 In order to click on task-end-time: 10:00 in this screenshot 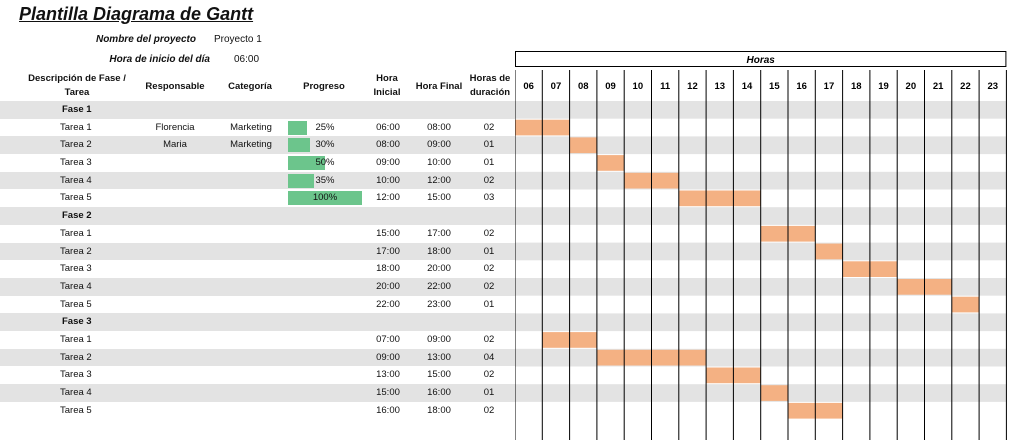, I will do `click(439, 163)`.